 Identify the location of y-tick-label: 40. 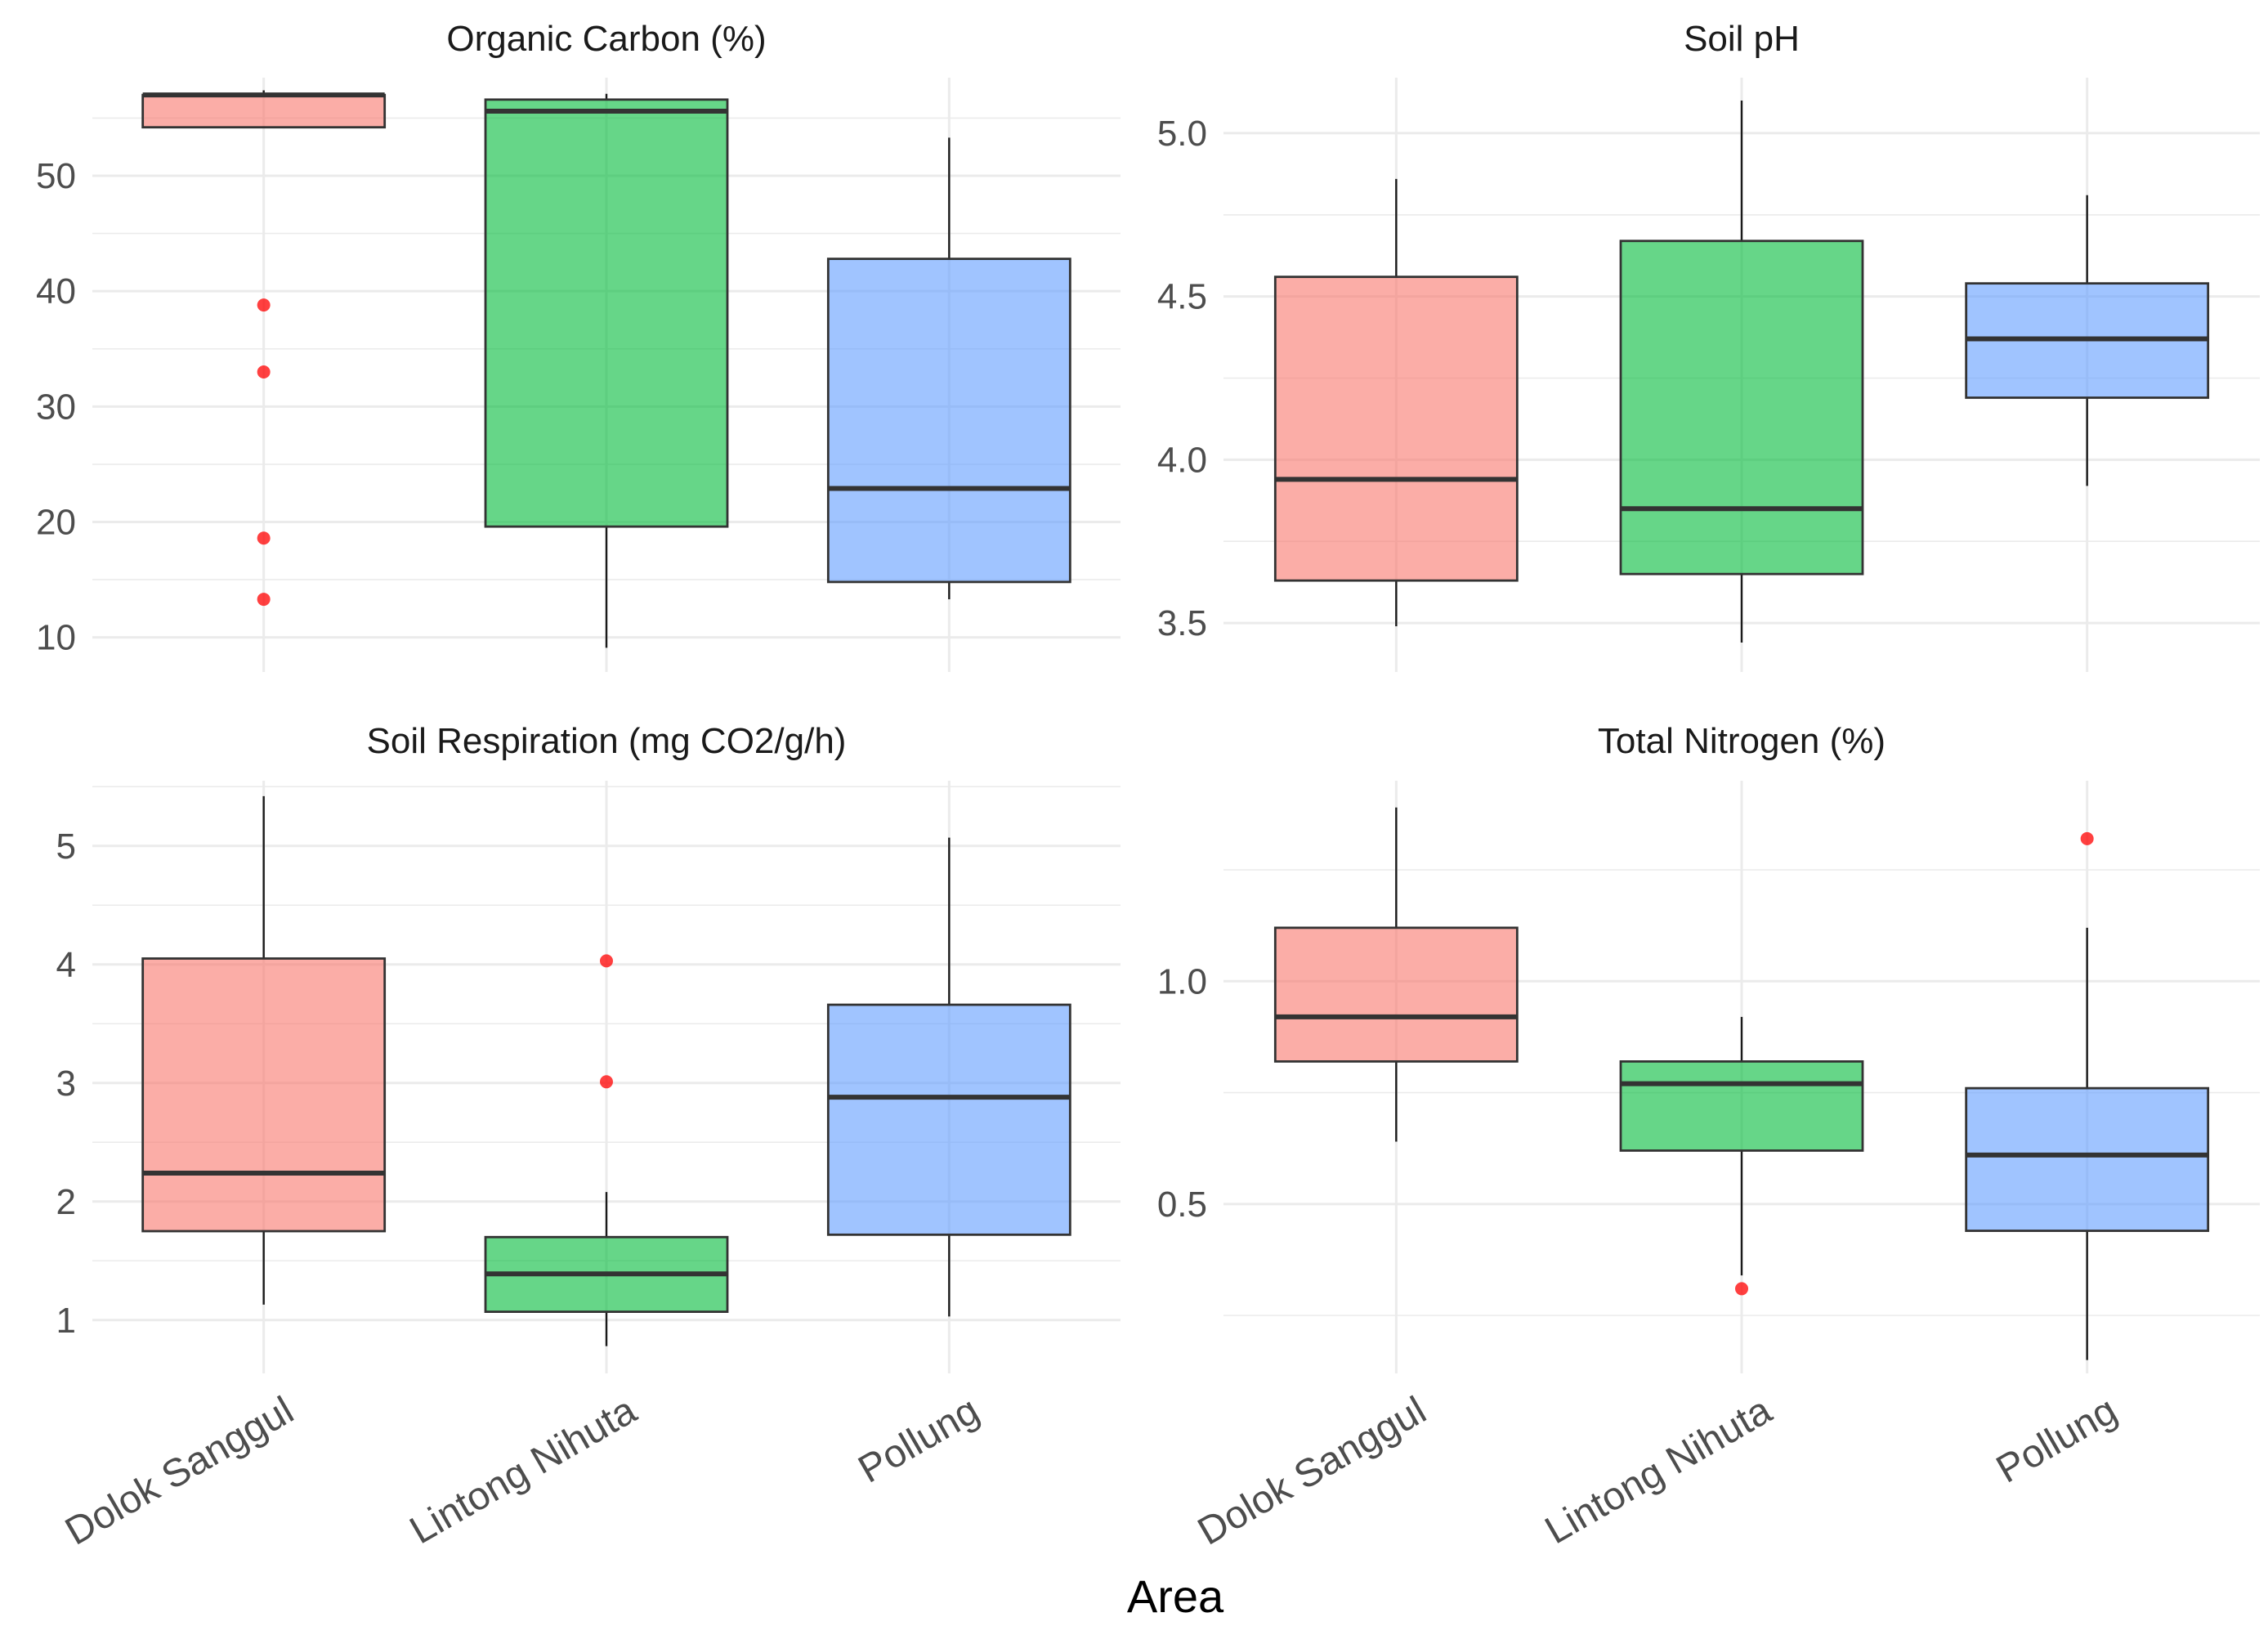
(56, 291).